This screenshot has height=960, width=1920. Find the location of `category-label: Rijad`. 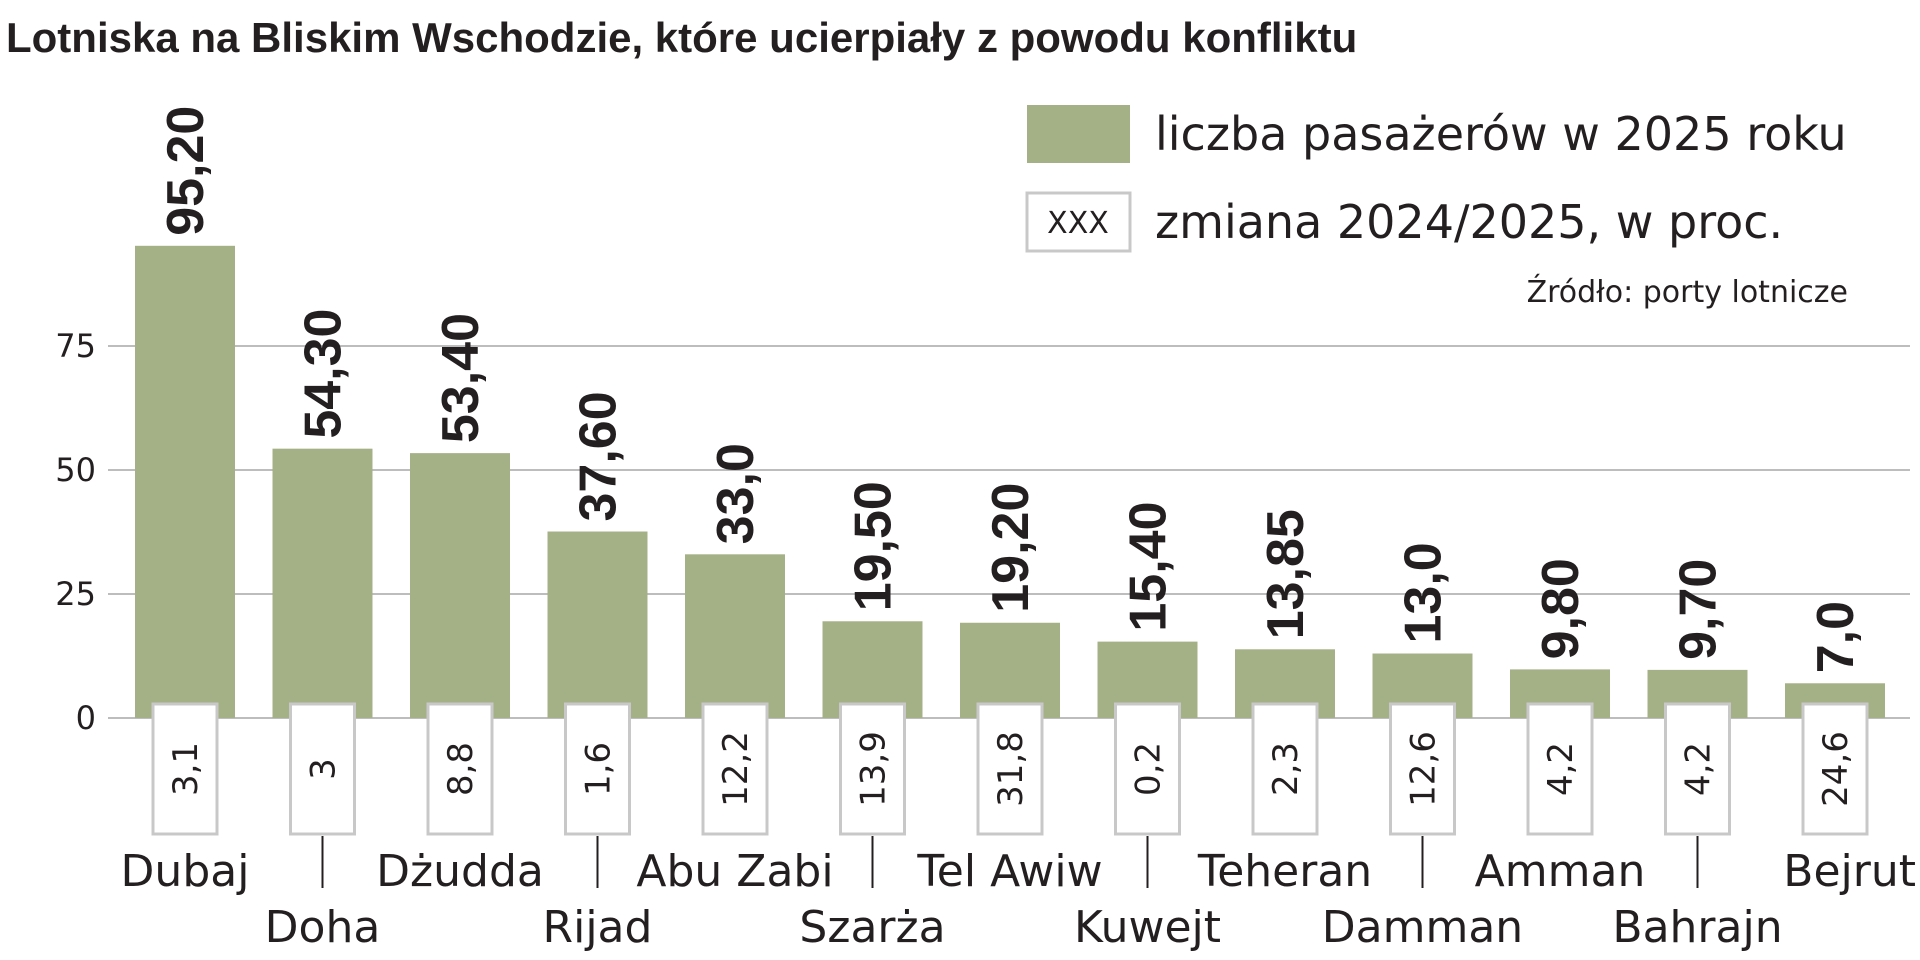

category-label: Rijad is located at coordinates (598, 927).